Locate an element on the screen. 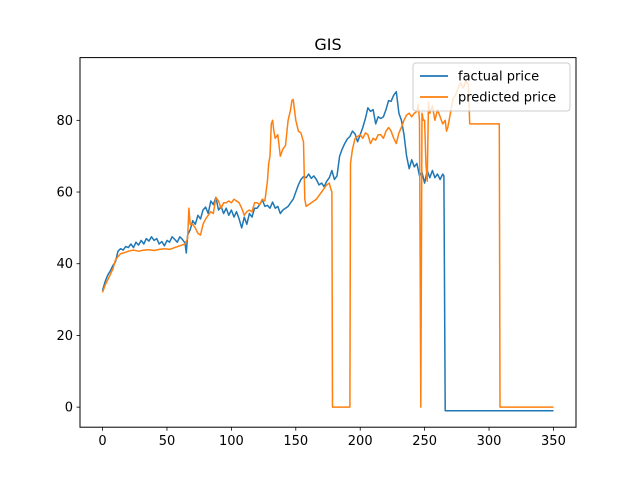 This screenshot has height=480, width=640. legend: factual price predicted price is located at coordinates (491, 87).